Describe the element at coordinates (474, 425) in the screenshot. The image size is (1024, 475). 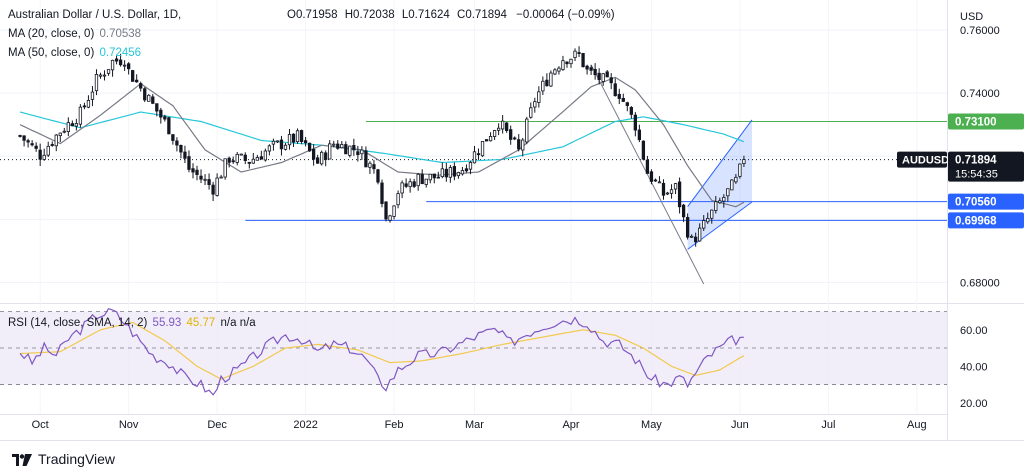
I see `time-tick-label: Mar` at that location.